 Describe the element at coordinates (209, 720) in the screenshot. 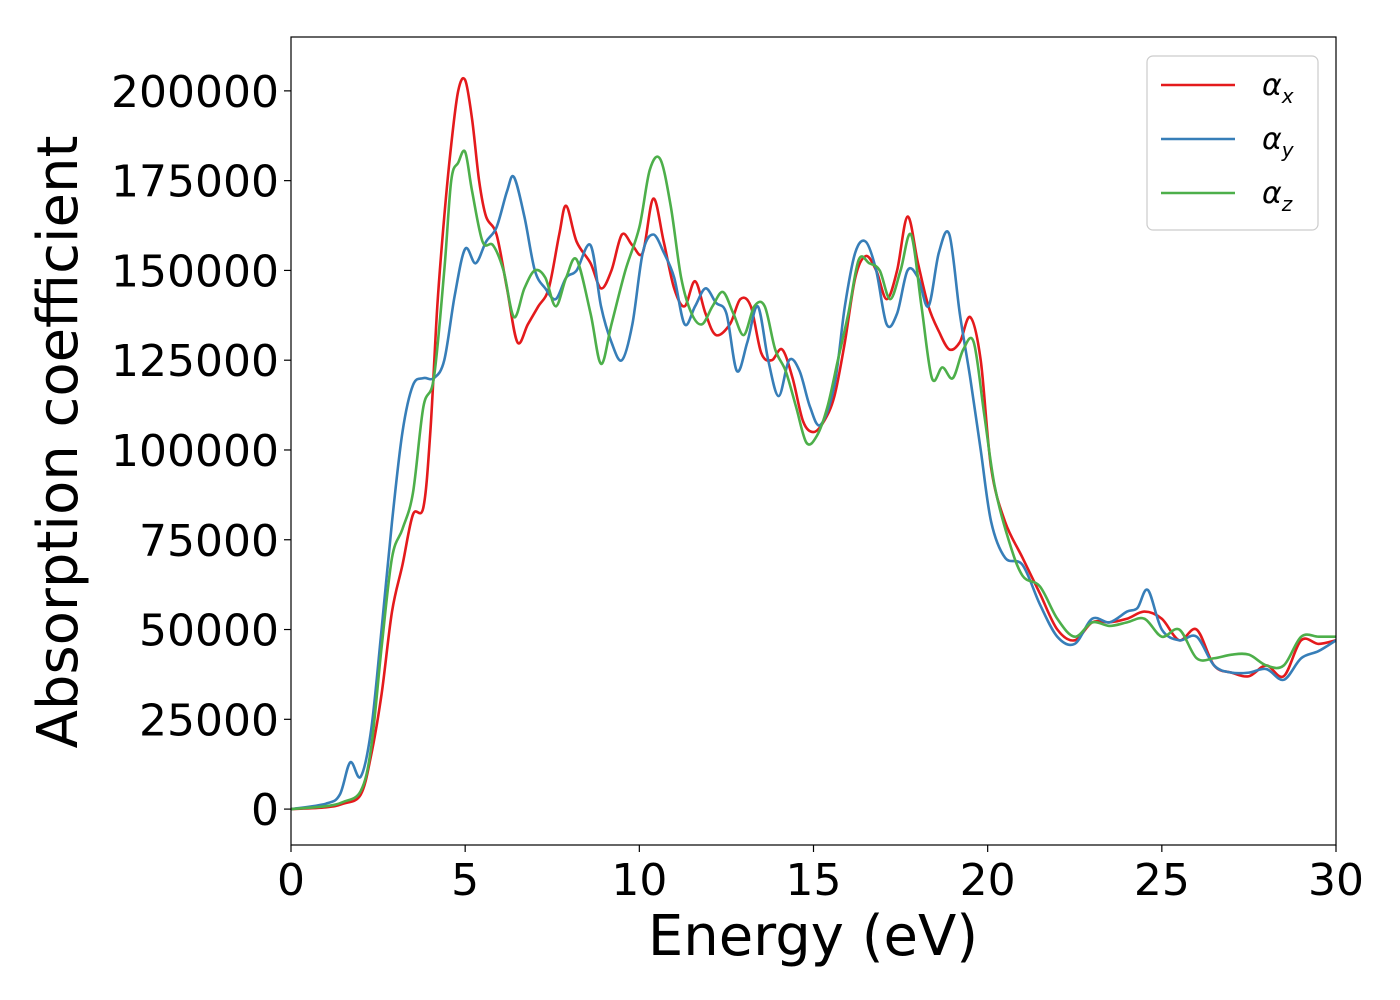

I see `y-tick-label: 25000` at that location.